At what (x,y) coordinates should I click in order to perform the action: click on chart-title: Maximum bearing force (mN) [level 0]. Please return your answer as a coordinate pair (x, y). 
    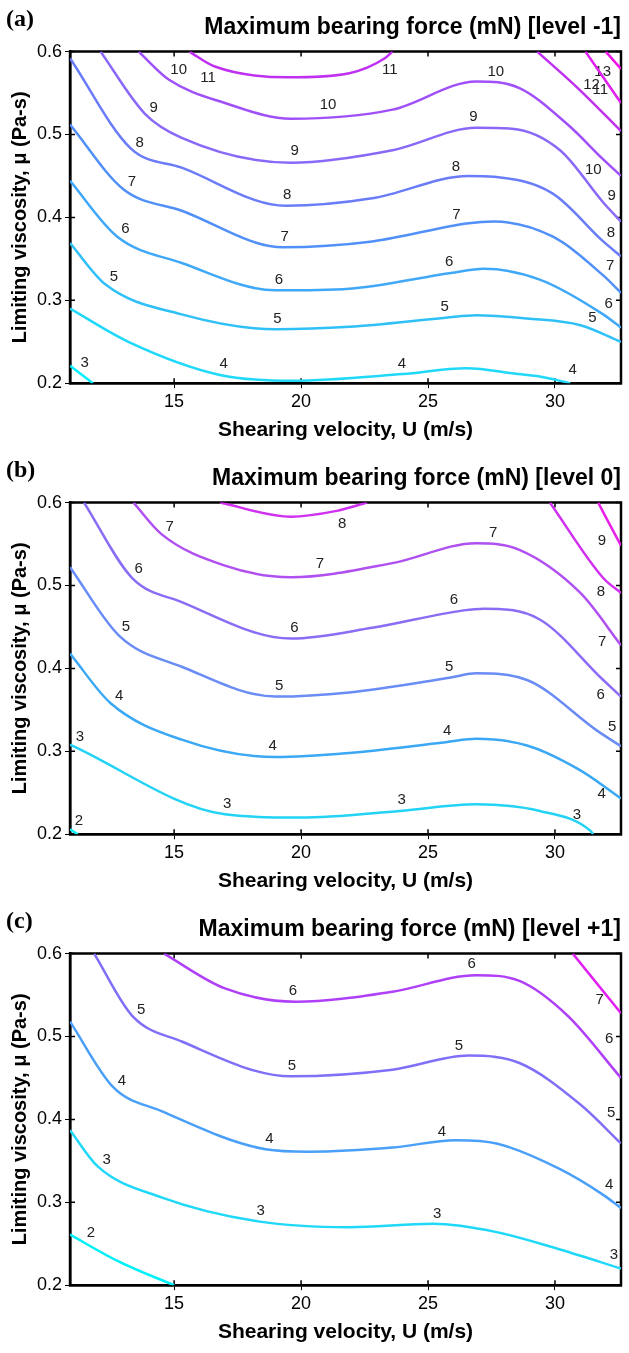
    Looking at the image, I should click on (416, 477).